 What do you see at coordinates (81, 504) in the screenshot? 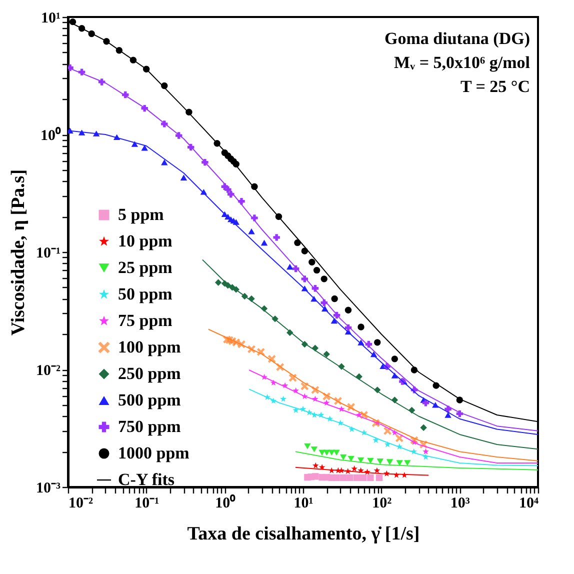
I see `x-tick-label: 10⁻²` at bounding box center [81, 504].